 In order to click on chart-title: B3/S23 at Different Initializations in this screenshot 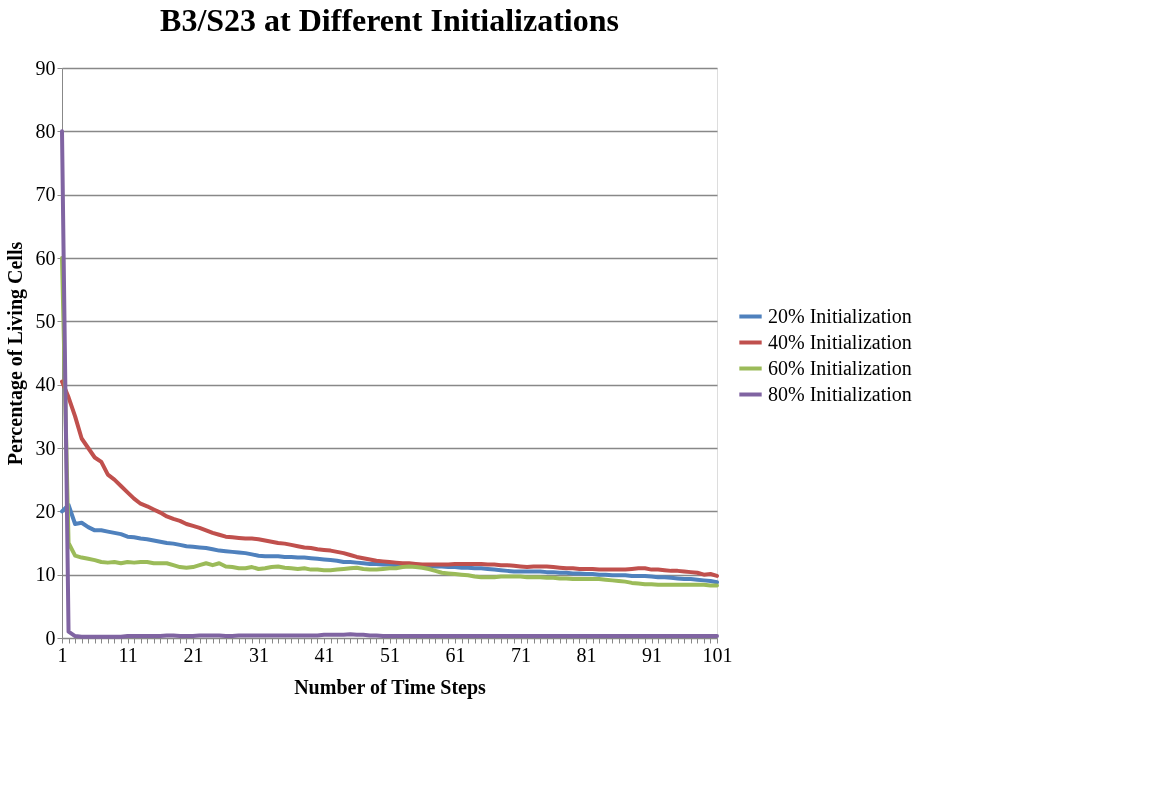, I will do `click(389, 20)`.